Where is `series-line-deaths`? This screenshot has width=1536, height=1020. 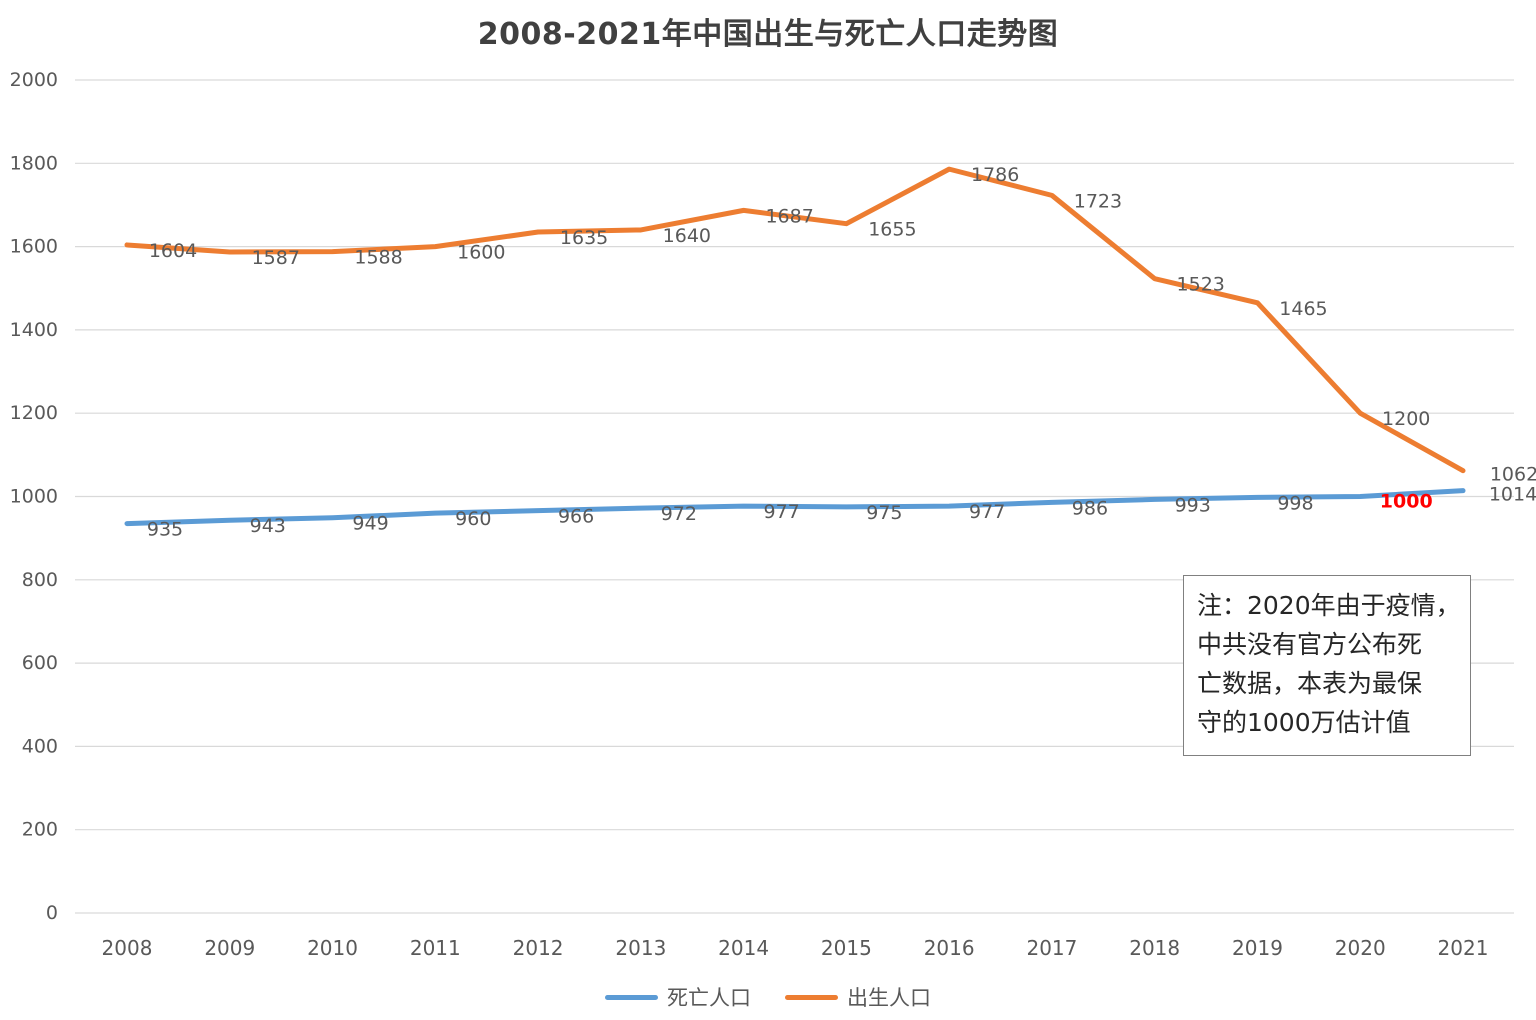 series-line-deaths is located at coordinates (795, 507).